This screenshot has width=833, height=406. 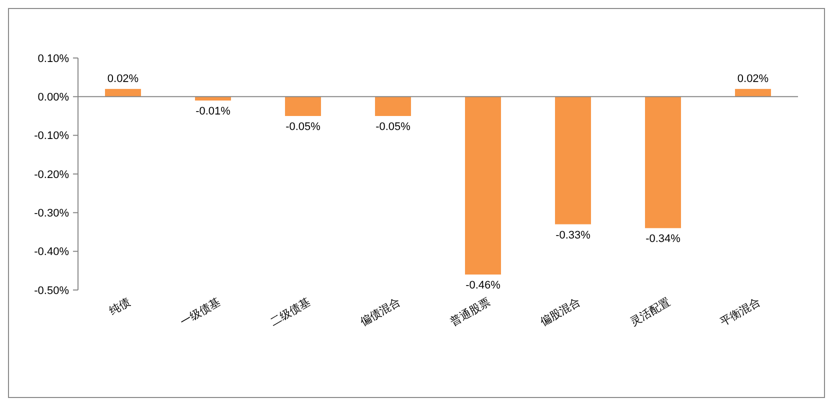 I want to click on x-tick-label: 偏股混合, so click(x=560, y=312).